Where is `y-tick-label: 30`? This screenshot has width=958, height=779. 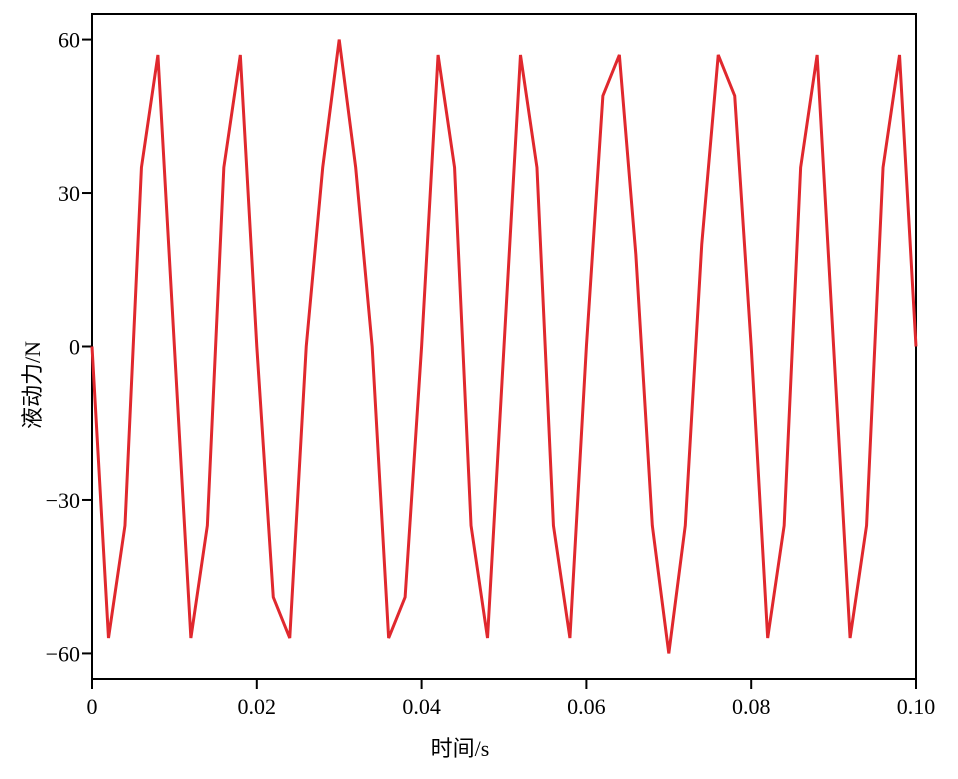 y-tick-label: 30 is located at coordinates (69, 193).